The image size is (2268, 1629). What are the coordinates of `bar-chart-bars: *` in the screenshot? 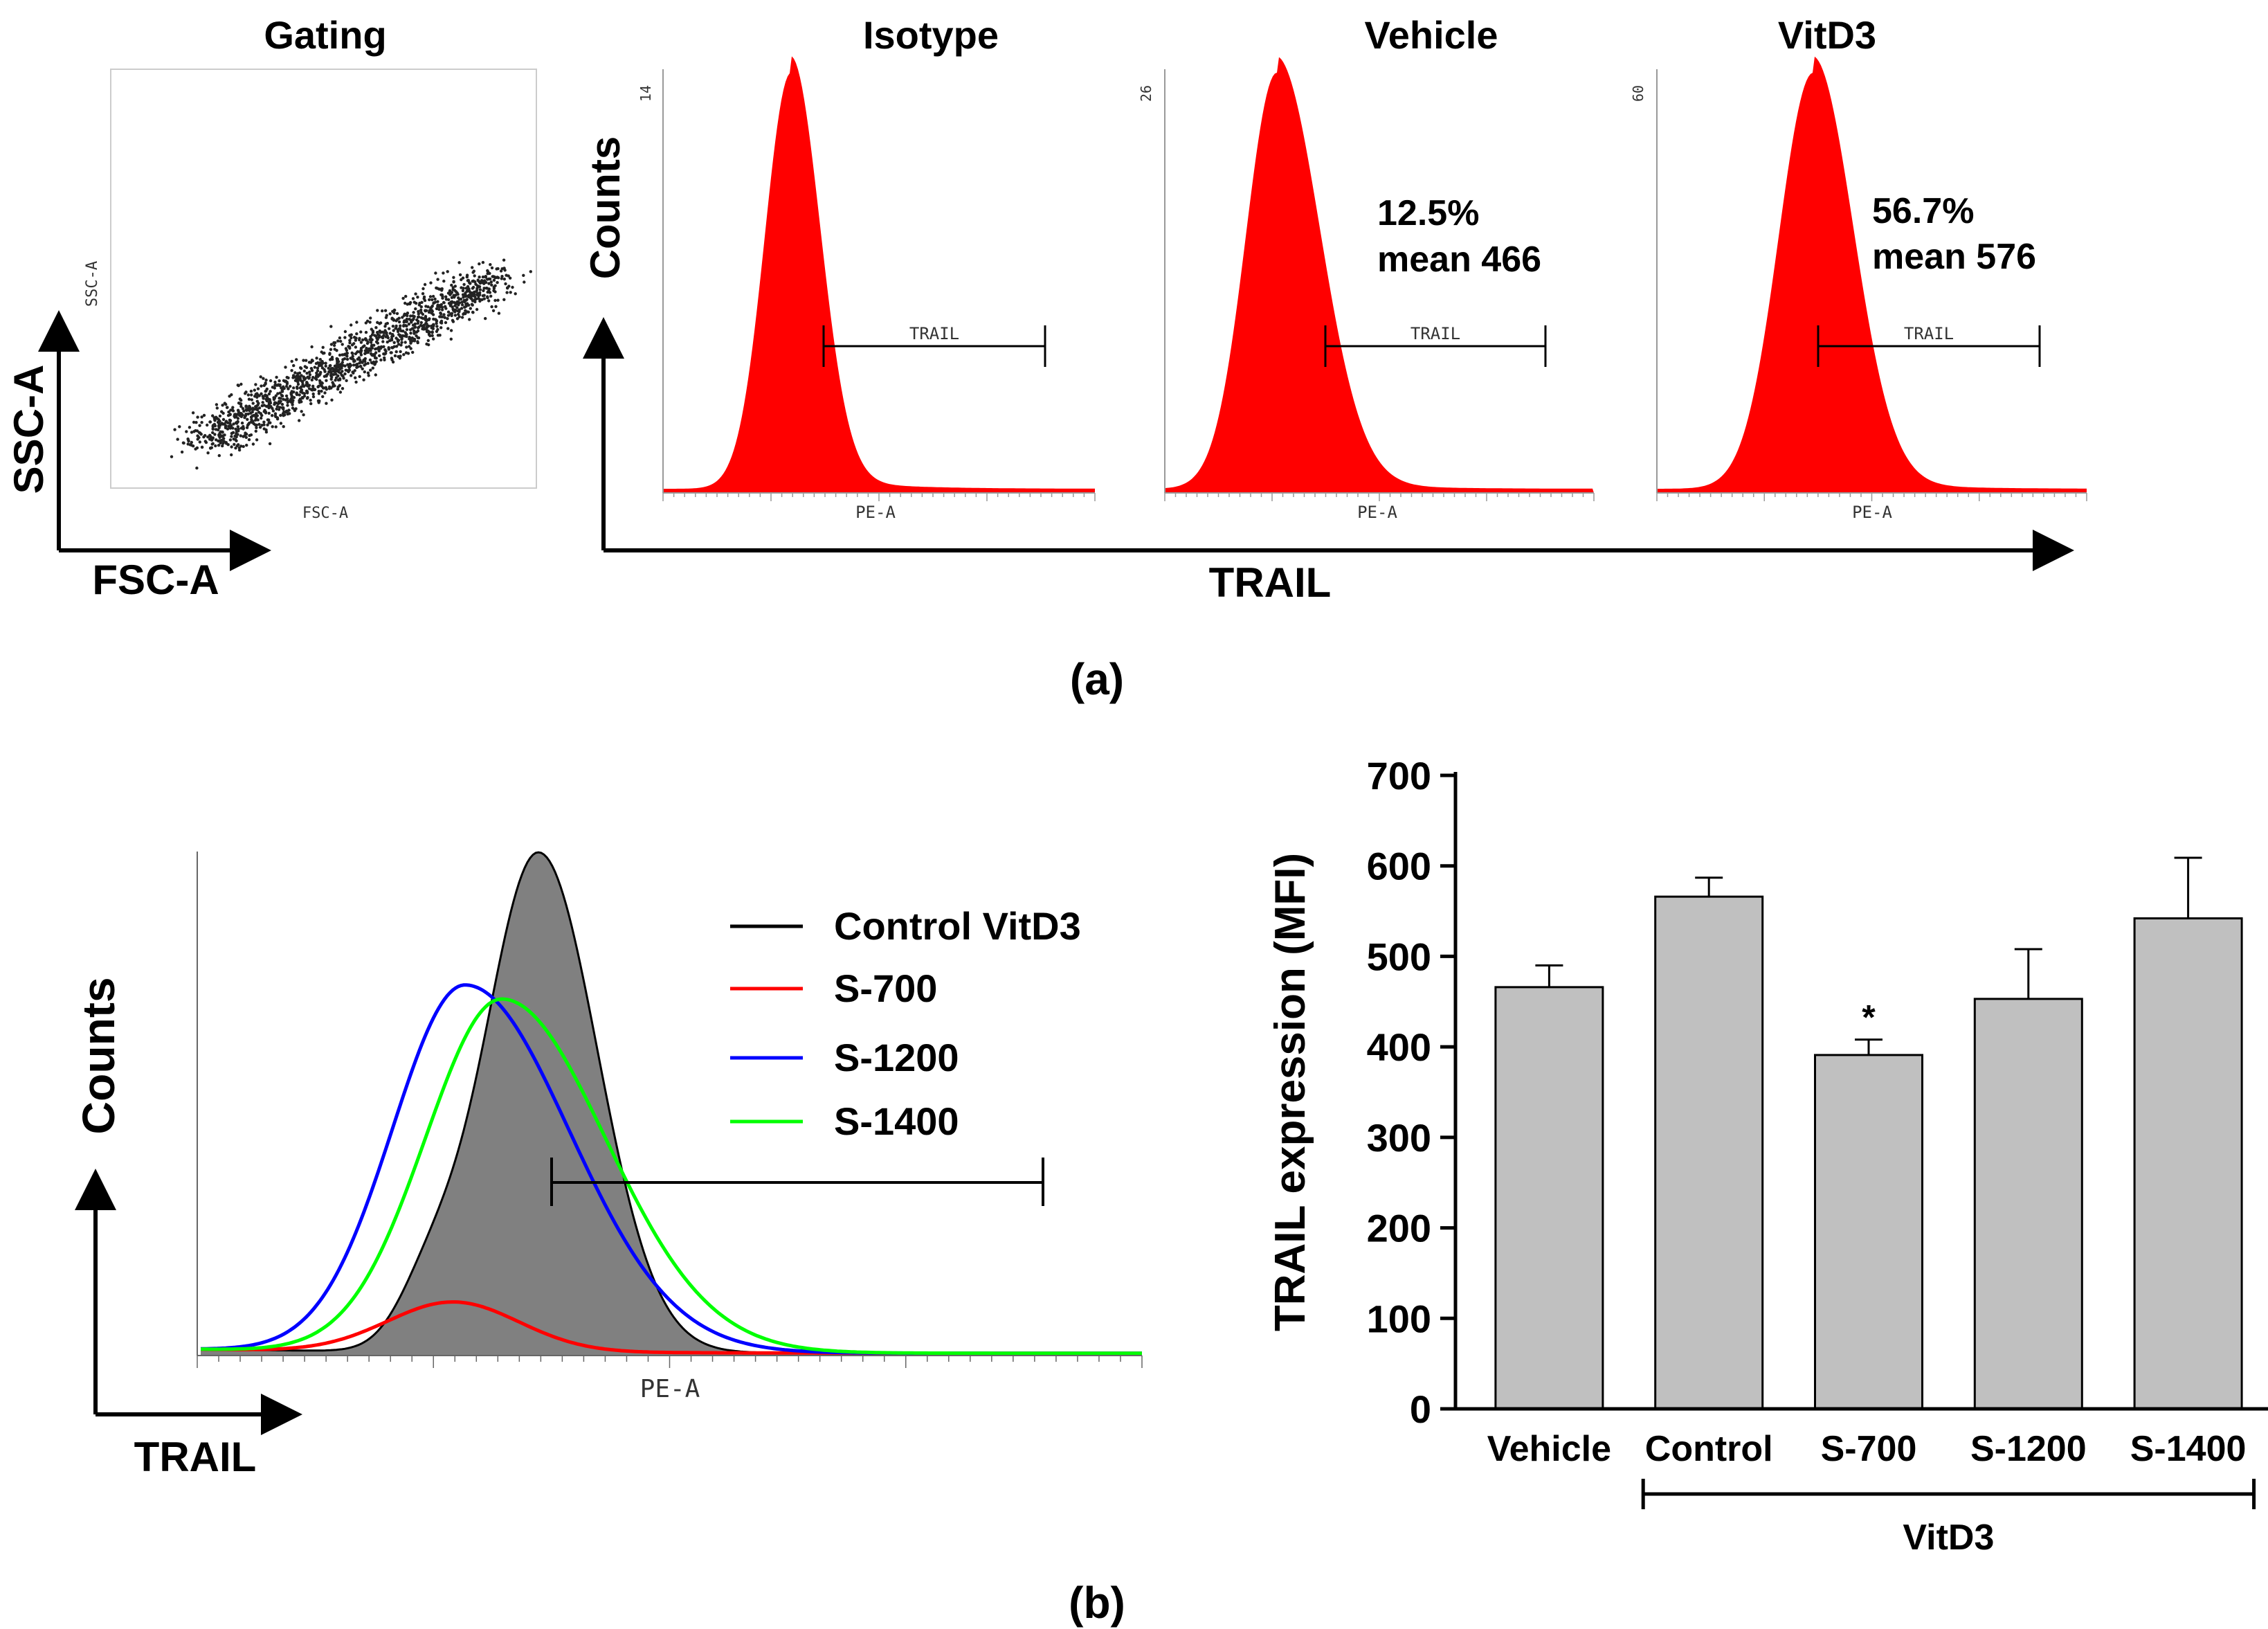 It's located at (1869, 1133).